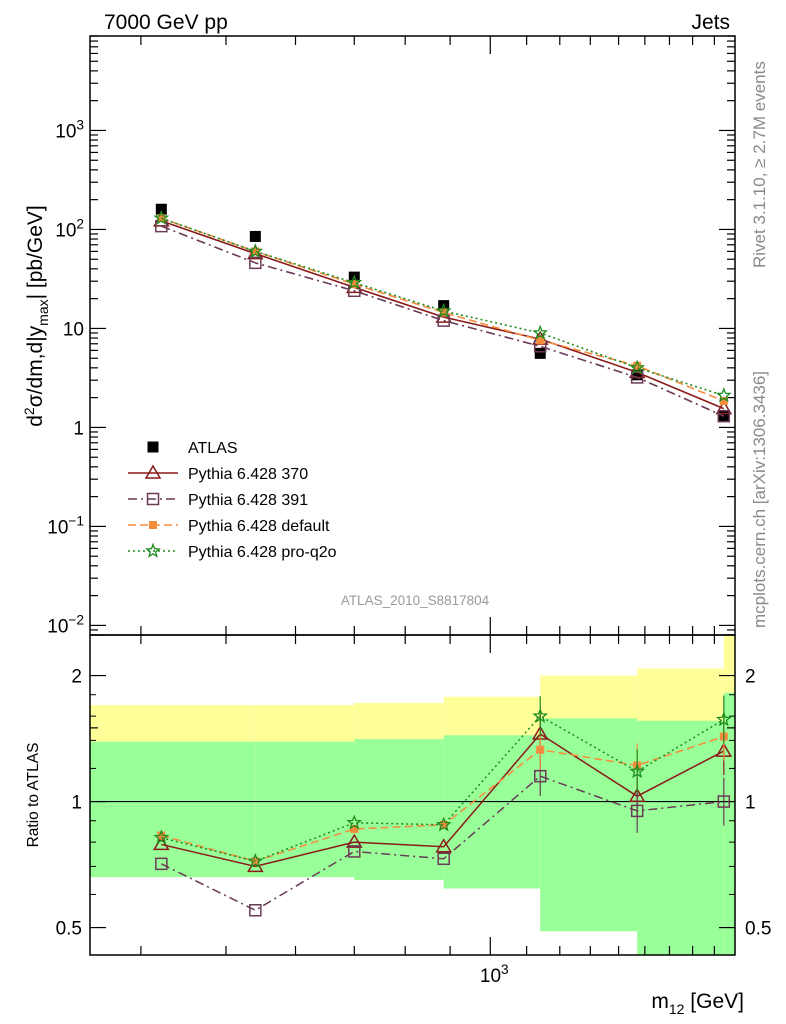 The image size is (786, 1024). What do you see at coordinates (750, 803) in the screenshot?
I see `ratio-y-tick-label-right: 1` at bounding box center [750, 803].